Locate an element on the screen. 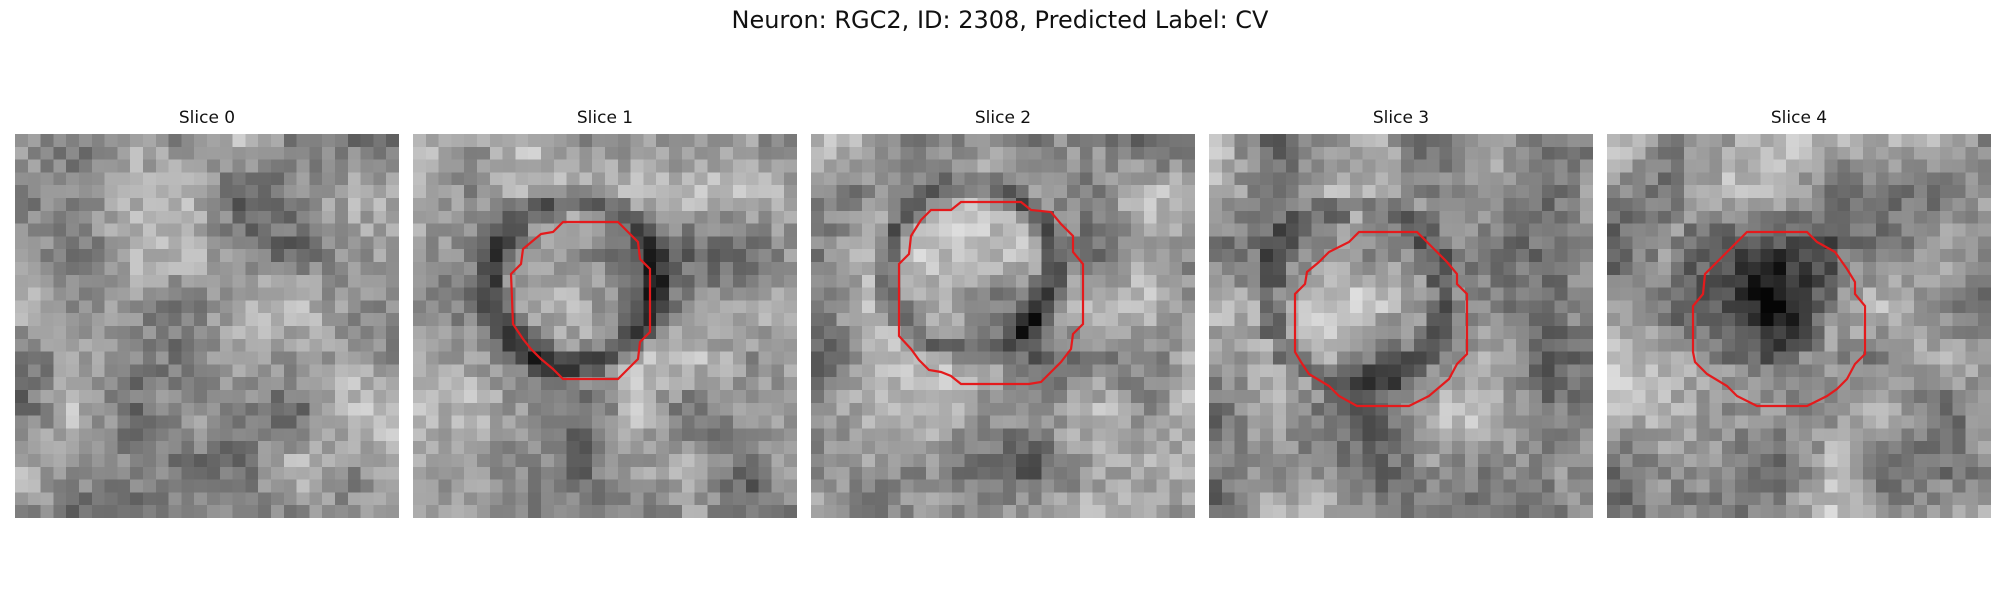 This screenshot has width=2000, height=600. slice-panel-4: Slice 4 is located at coordinates (1799, 313).